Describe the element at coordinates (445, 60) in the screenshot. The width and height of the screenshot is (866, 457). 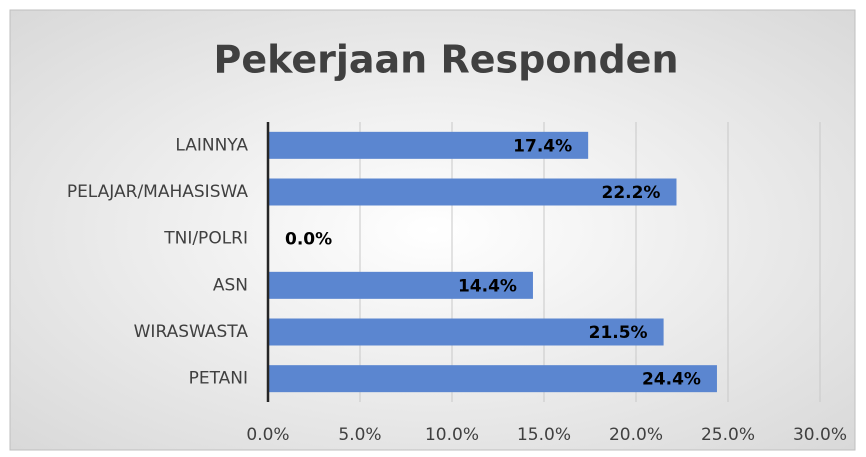
I see `chart-title: Pekerjaan Responden` at that location.